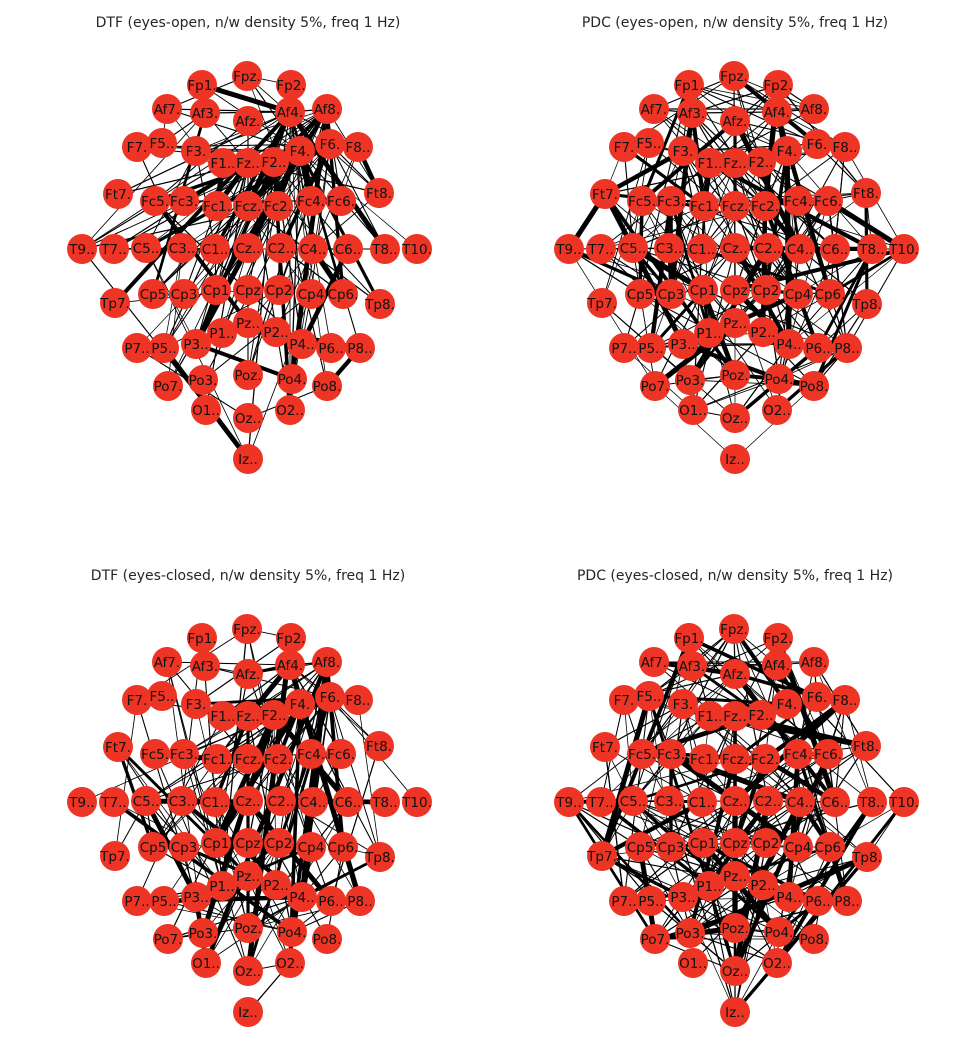  Describe the element at coordinates (761, 715) in the screenshot. I see `electrode-node: F2..` at that location.